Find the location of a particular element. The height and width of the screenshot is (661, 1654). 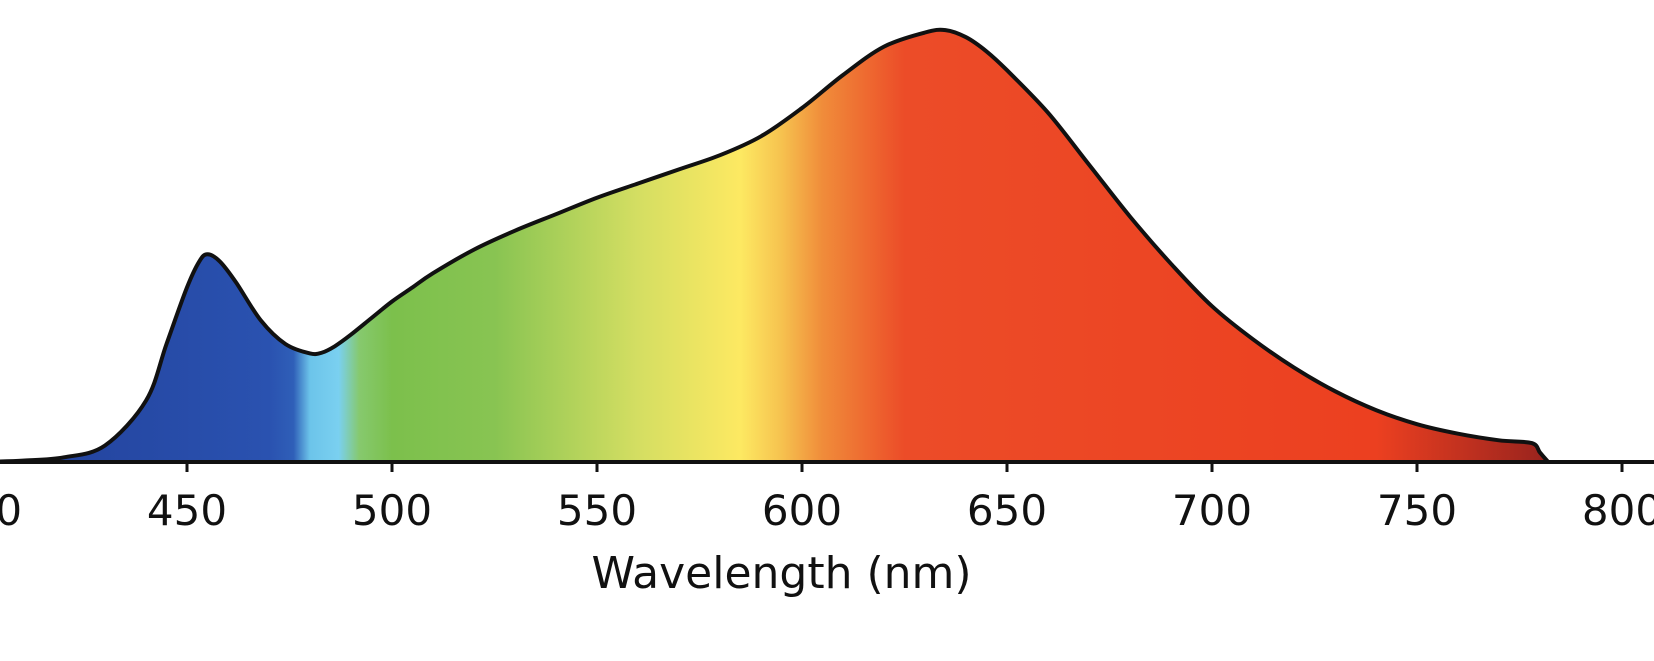

x-tick-label: 650 is located at coordinates (1007, 510).